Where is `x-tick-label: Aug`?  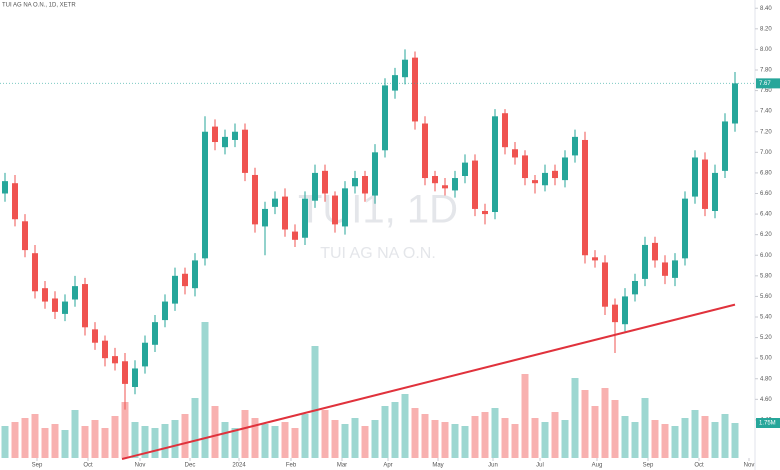 x-tick-label: Aug is located at coordinates (597, 466).